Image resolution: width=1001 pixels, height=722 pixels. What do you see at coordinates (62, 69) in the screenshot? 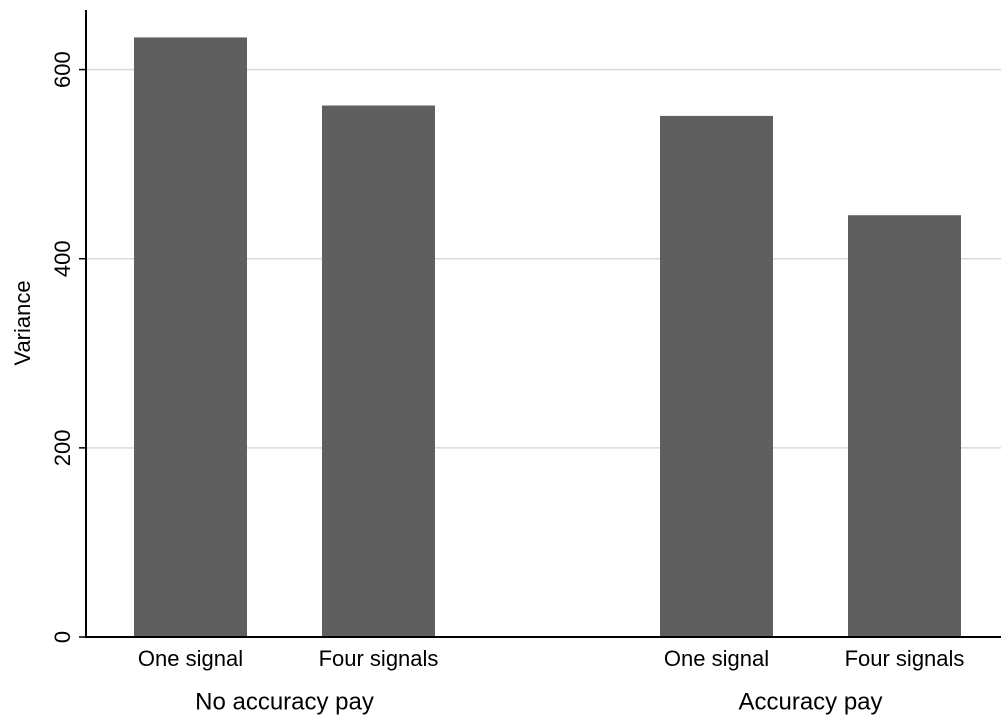
I see `y-tick-label: 600` at bounding box center [62, 69].